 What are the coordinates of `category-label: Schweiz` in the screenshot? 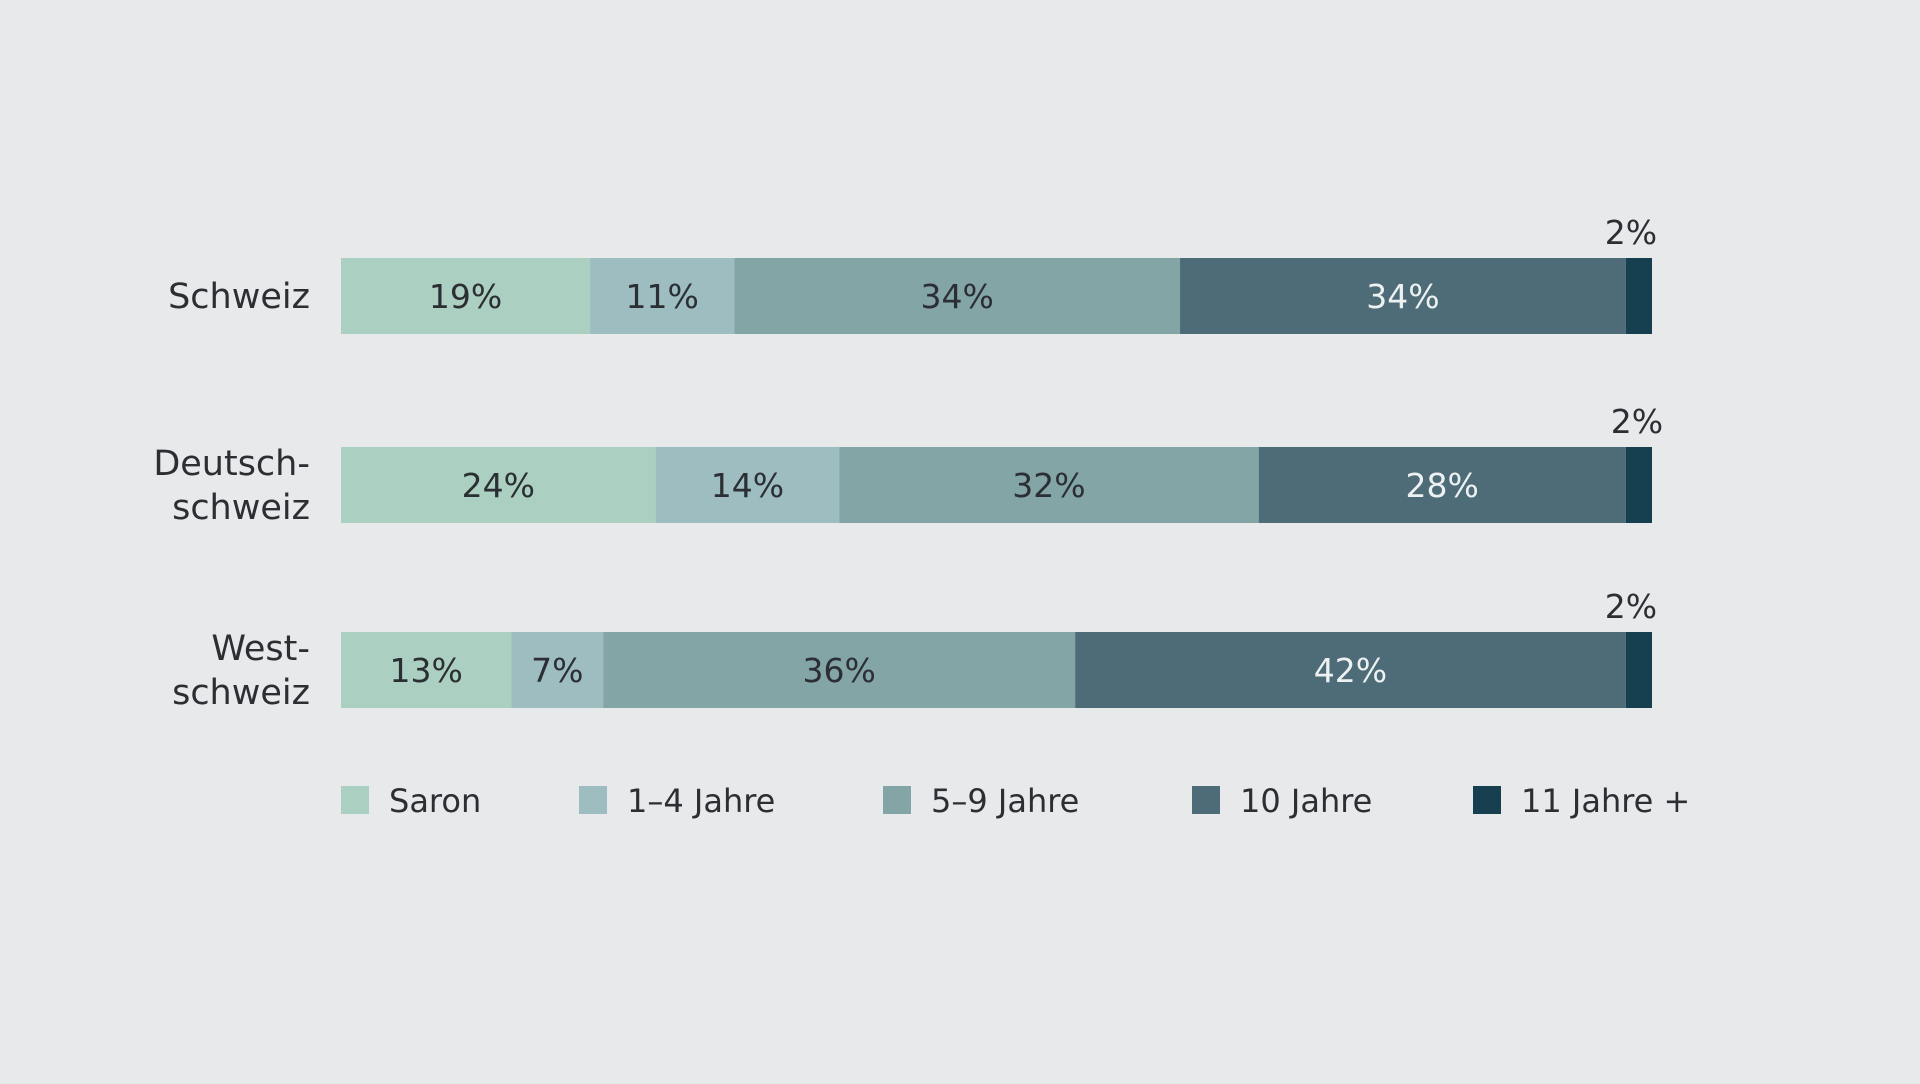 It's located at (239, 297).